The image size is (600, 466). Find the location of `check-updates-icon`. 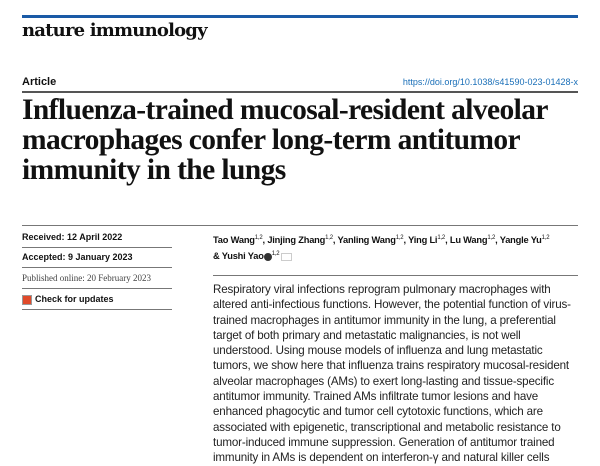

check-updates-icon is located at coordinates (27, 299).